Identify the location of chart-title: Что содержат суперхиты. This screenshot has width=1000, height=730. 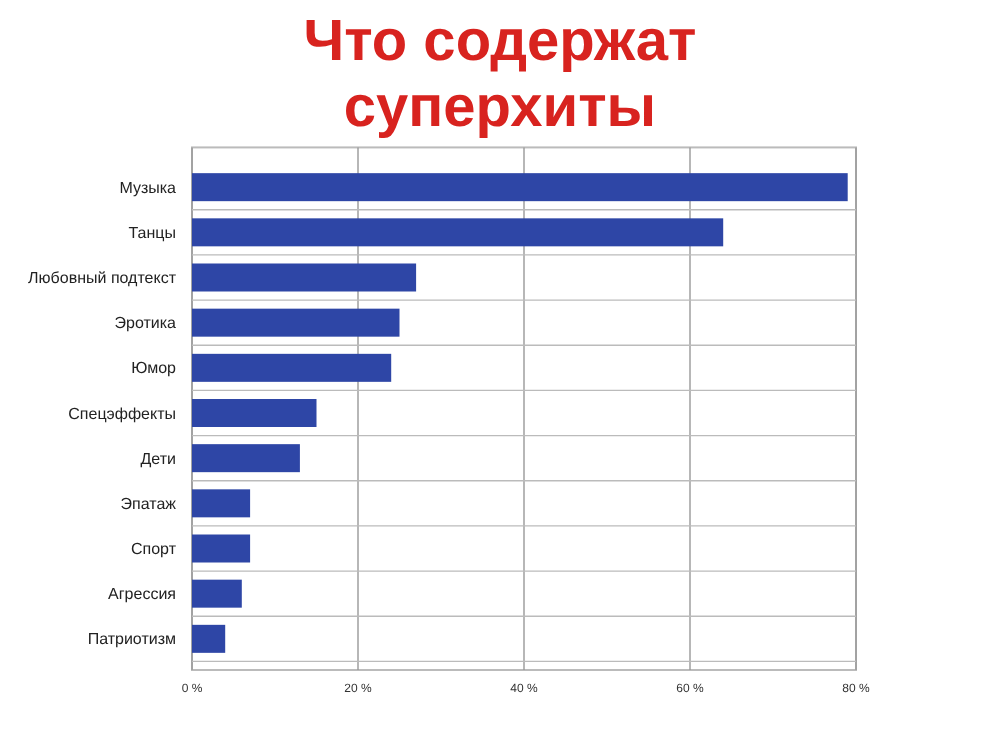
(500, 75).